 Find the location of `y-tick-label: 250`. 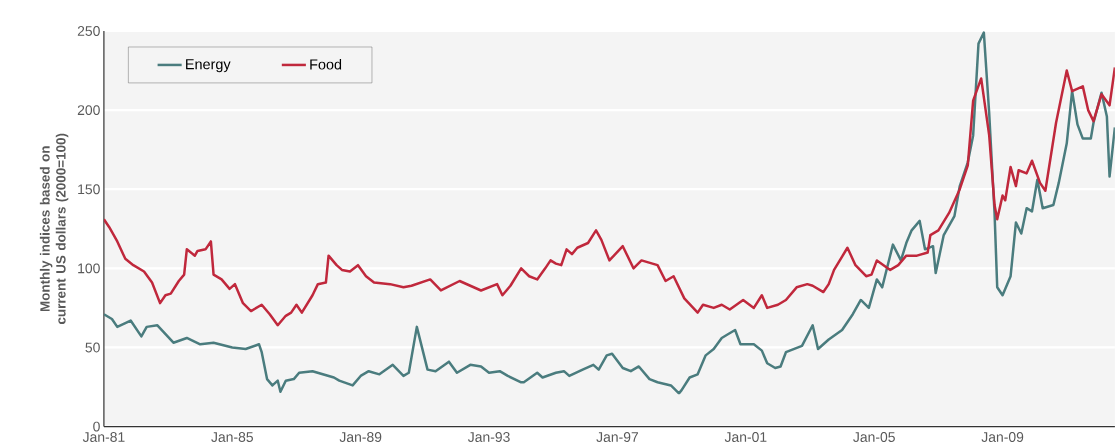

y-tick-label: 250 is located at coordinates (88, 30).